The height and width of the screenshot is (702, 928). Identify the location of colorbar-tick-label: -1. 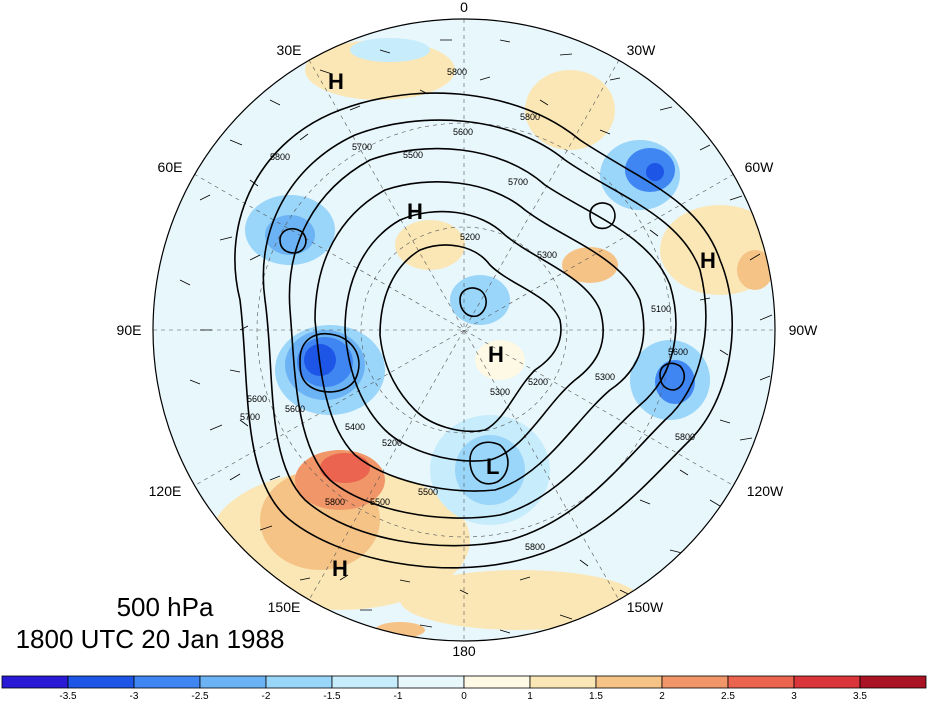
(398, 696).